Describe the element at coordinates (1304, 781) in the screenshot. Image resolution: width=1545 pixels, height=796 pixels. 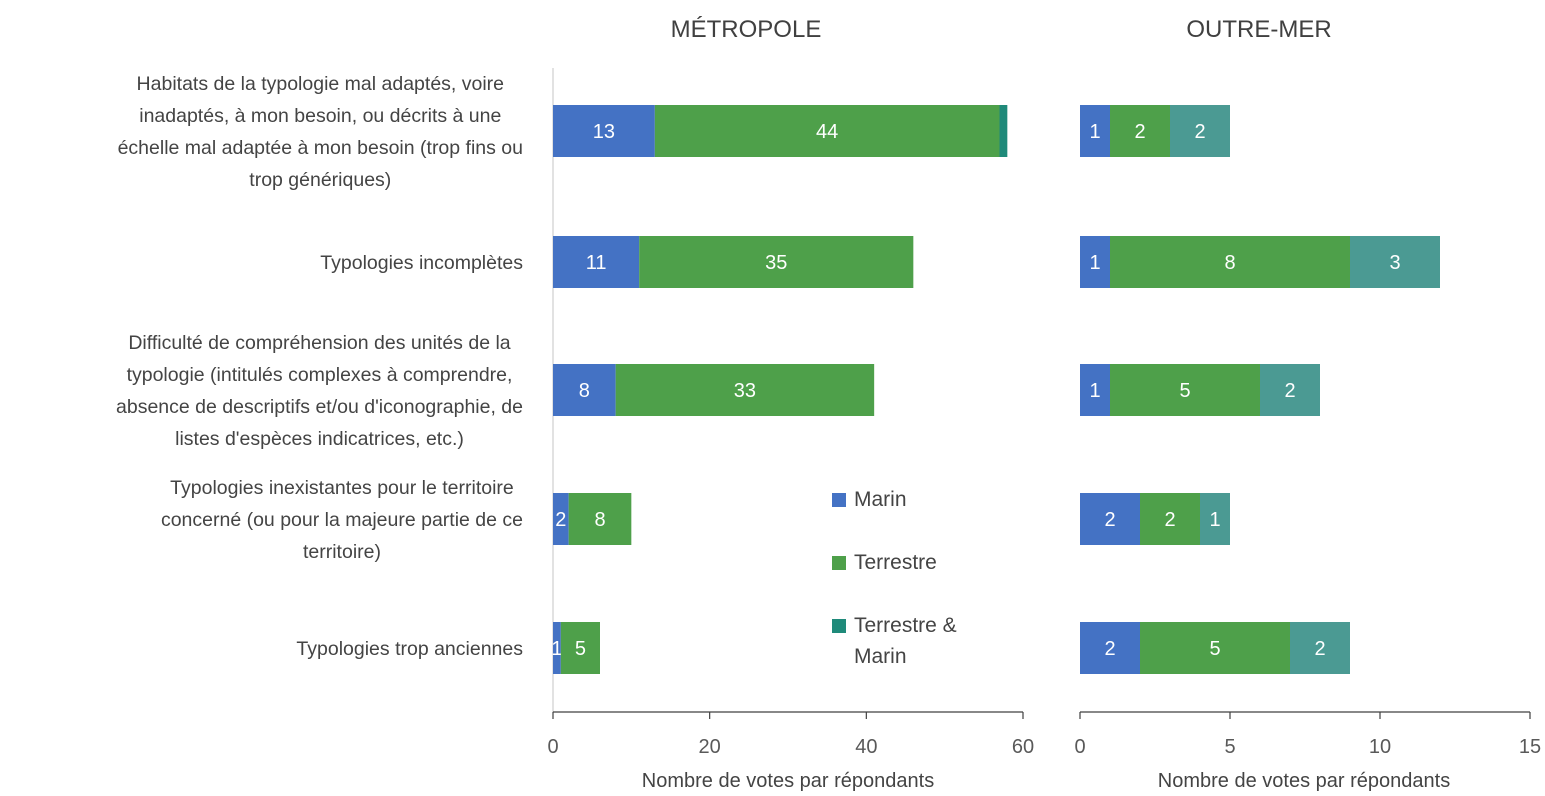
I see `x-axis-label-outre-mer: Nombre de votes par répondants` at that location.